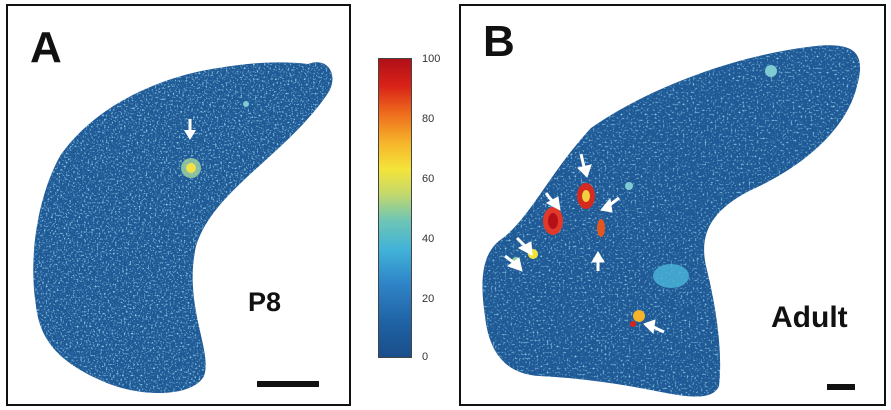 This screenshot has width=891, height=410. I want to click on colorbar-tick: 60, so click(428, 179).